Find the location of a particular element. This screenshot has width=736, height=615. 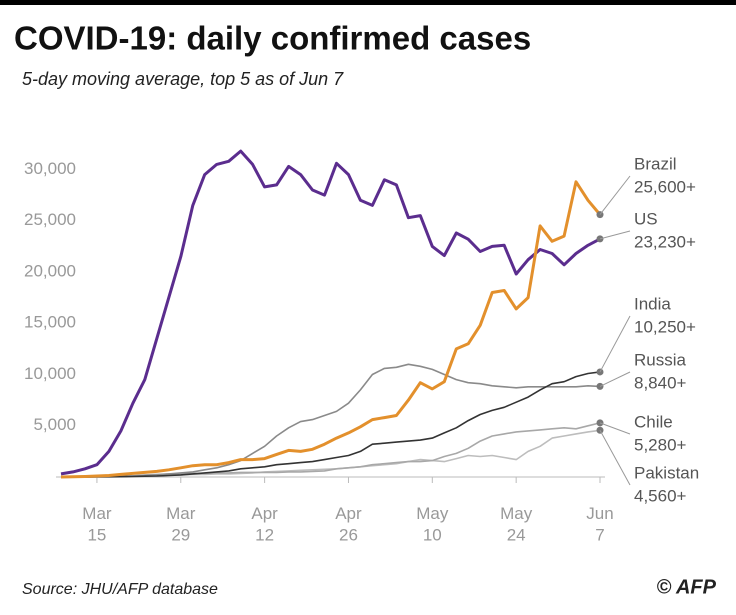

y-tick-label: 25,000 is located at coordinates (50, 219).